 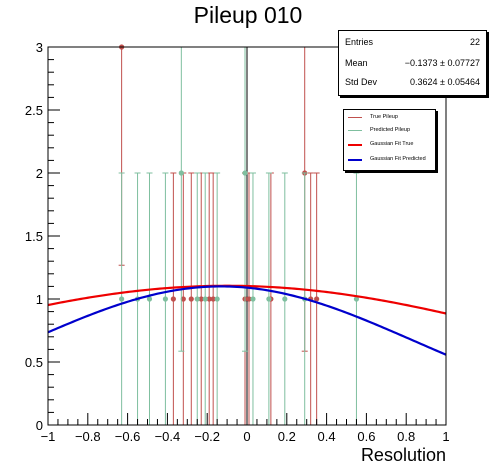 I want to click on legend-entry-predicted-pileup: Predicted Pileup, so click(x=391, y=131).